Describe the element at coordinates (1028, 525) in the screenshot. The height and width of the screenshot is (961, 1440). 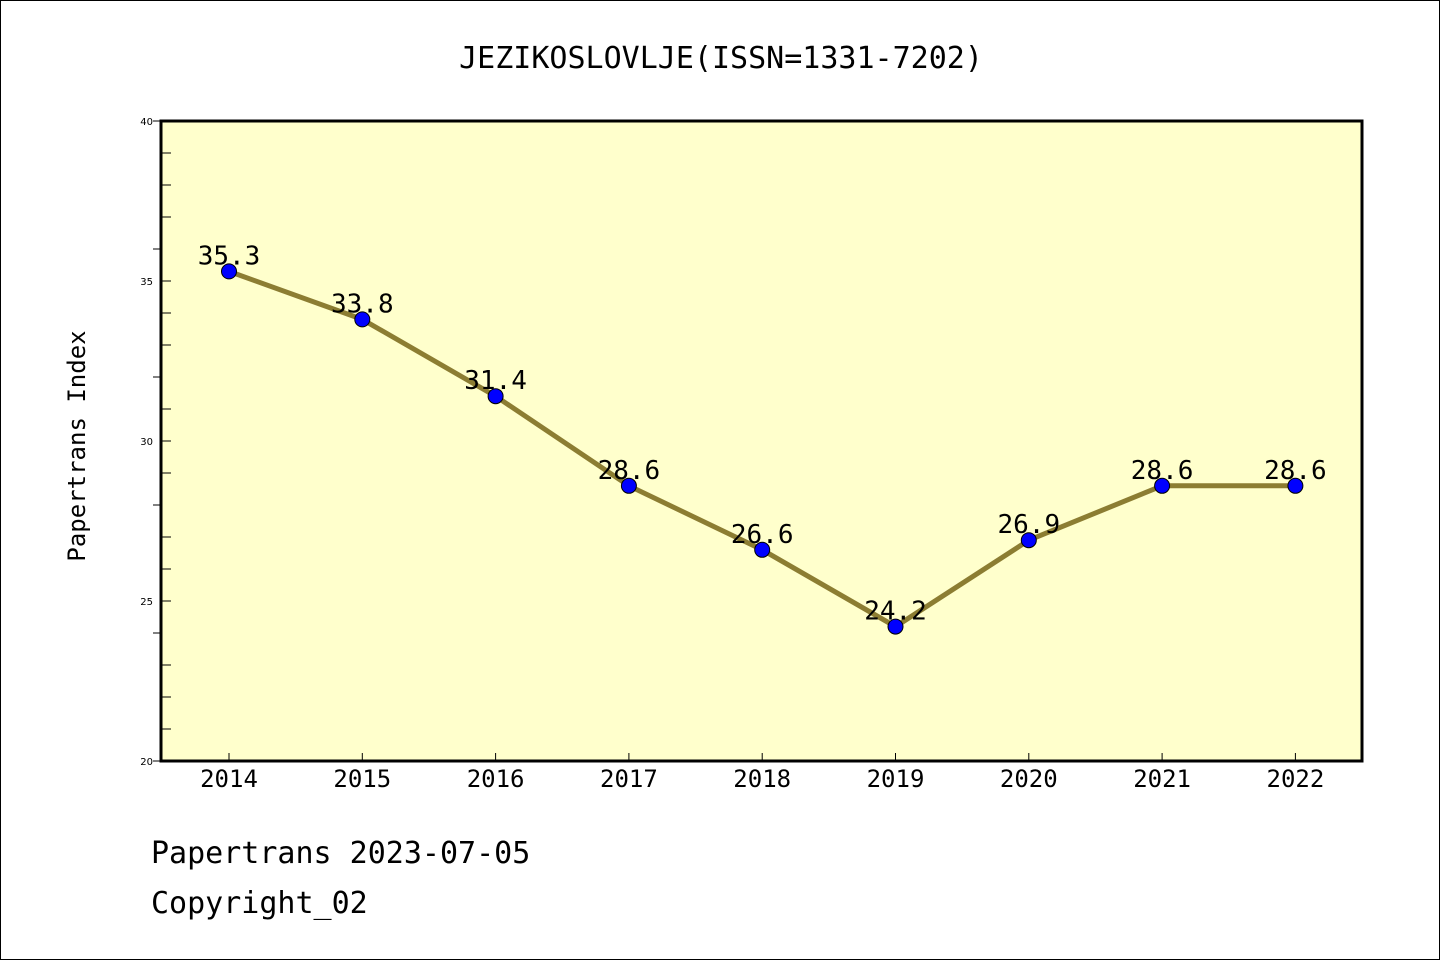
I see `data-label: 26.9` at that location.